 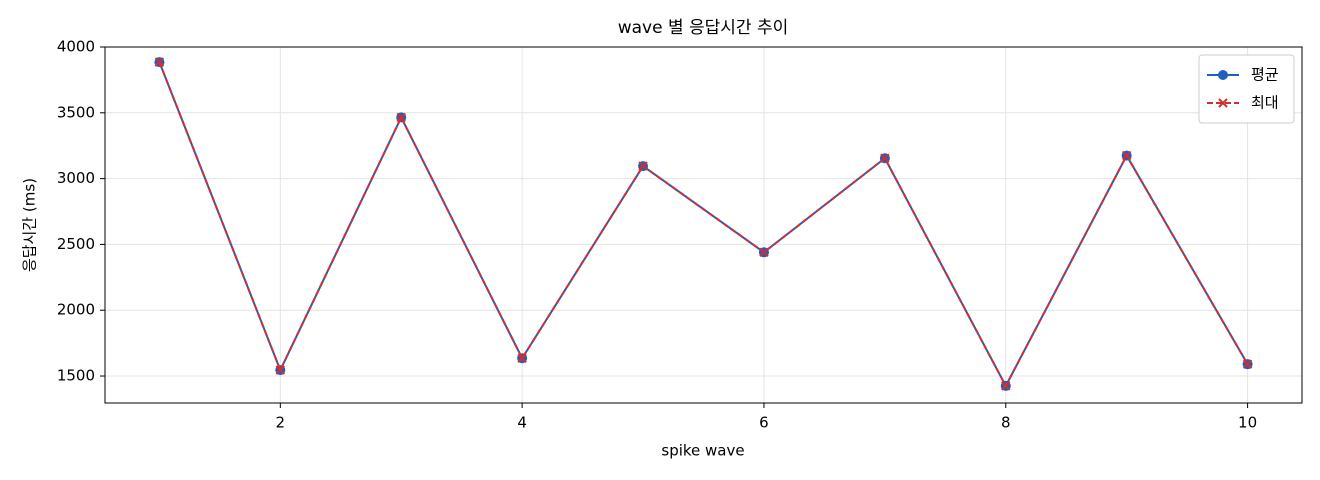 I want to click on y-tick-label: 2000, so click(x=76, y=310).